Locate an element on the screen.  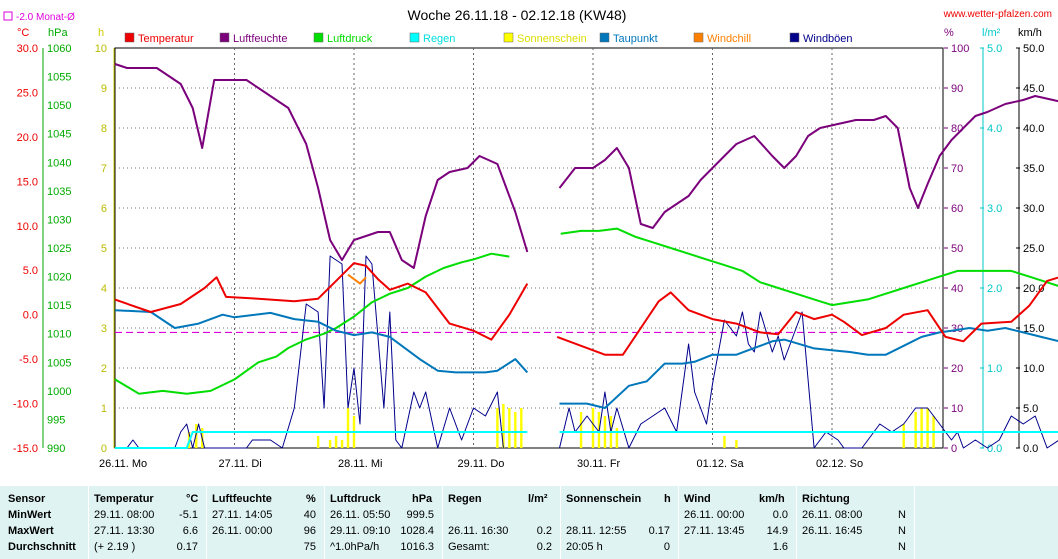
sunshine-tick-label: 7 is located at coordinates (104, 169).